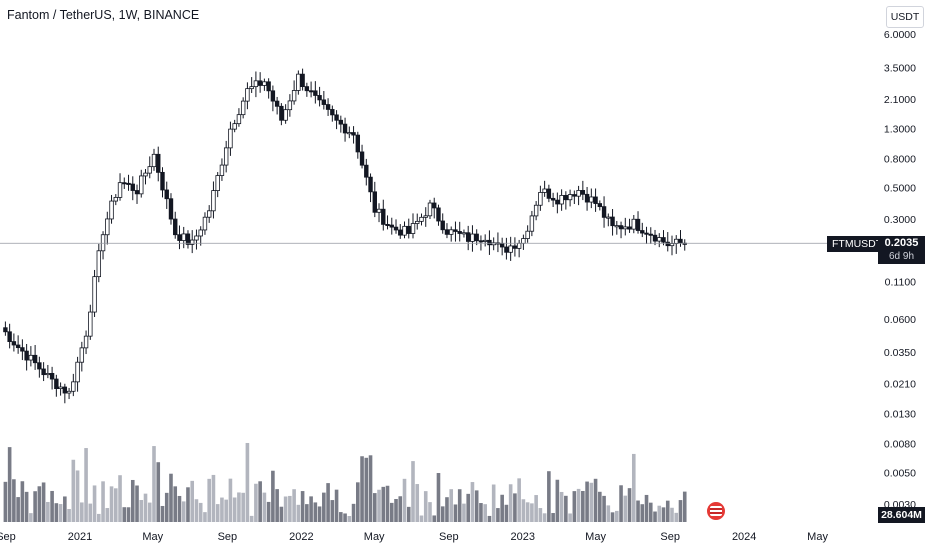  Describe the element at coordinates (857, 244) in the screenshot. I see `symbol-label: FTMUSDT` at that location.